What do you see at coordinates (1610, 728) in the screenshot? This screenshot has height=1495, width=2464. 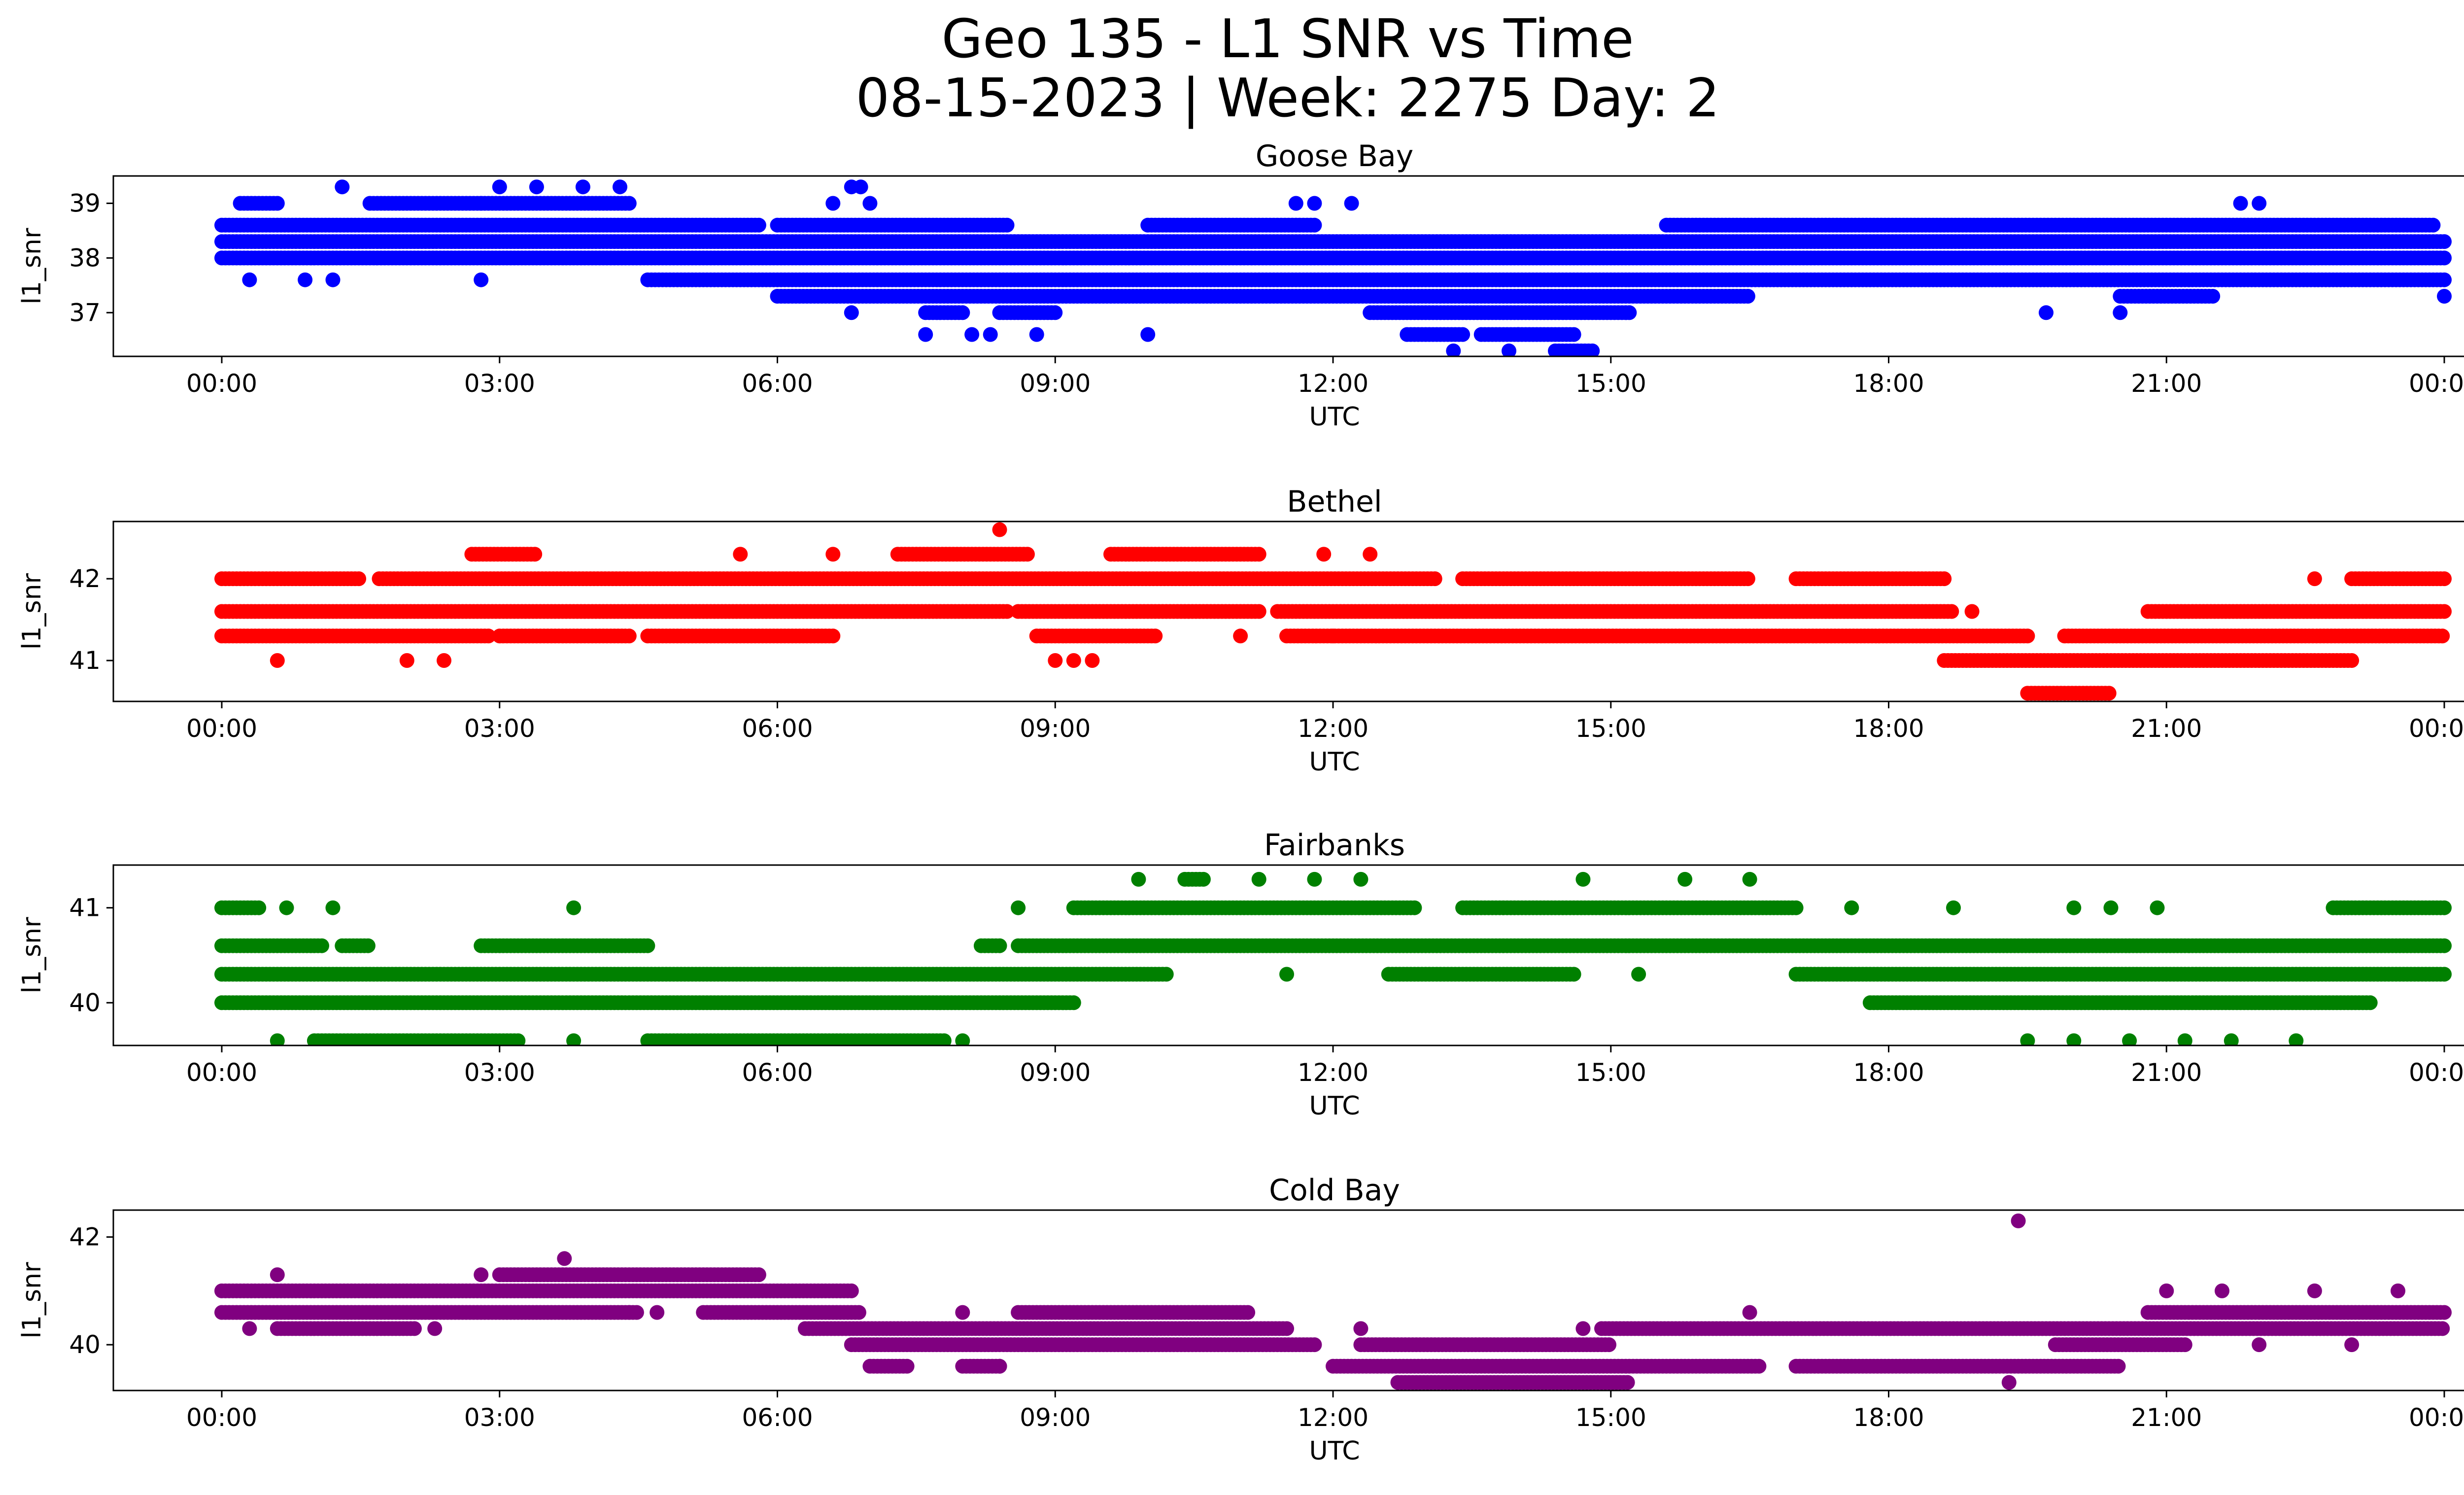 I see `x-tick-label: 15:00` at bounding box center [1610, 728].